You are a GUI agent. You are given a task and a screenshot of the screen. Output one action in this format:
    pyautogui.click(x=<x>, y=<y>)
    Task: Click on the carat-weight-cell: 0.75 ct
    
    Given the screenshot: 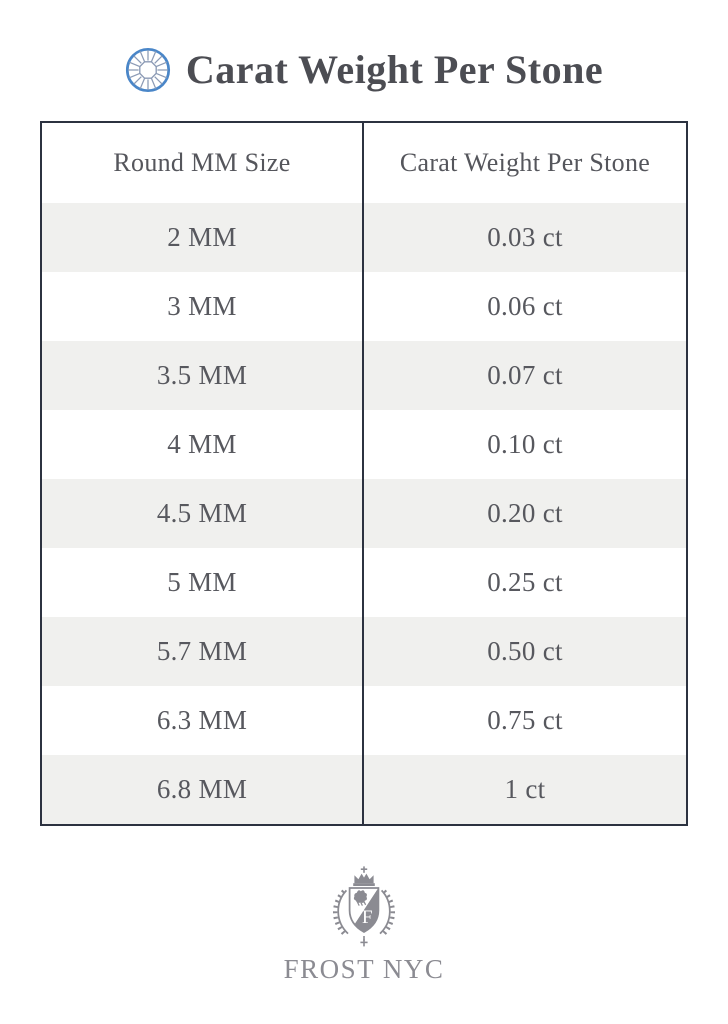 What is the action you would take?
    pyautogui.click(x=525, y=720)
    